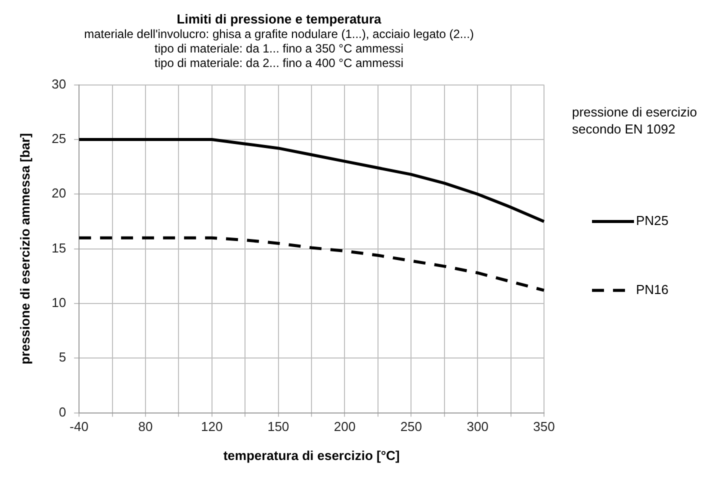 This screenshot has height=480, width=722. Describe the element at coordinates (652, 220) in the screenshot. I see `legend-label: PN25` at that location.